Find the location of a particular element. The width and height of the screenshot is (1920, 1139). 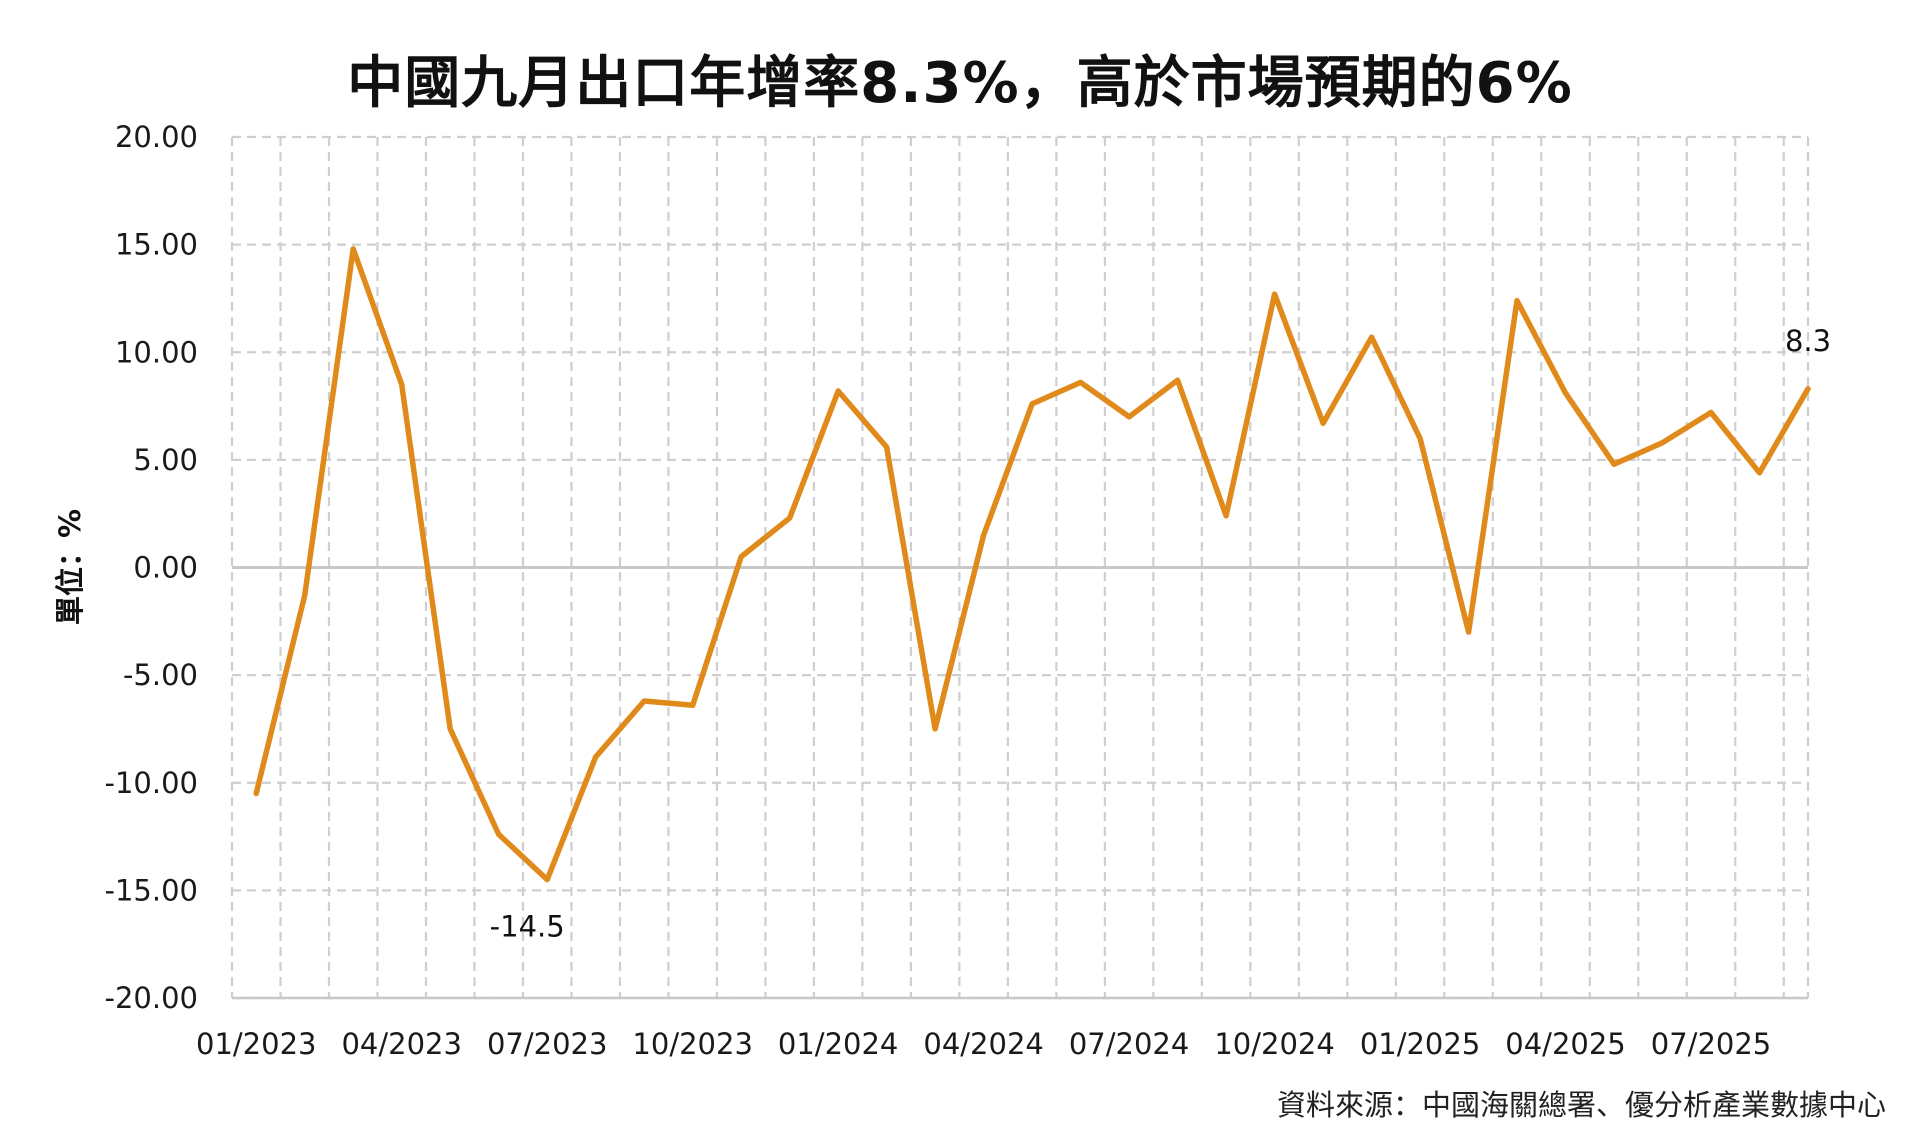

x-tick-label: 10/2023 is located at coordinates (692, 1044).